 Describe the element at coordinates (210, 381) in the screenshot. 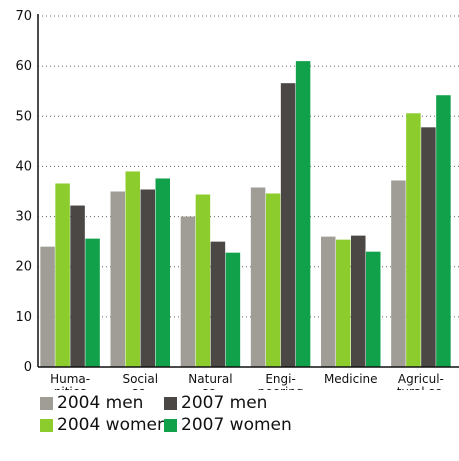

I see `x-category-label: Naturalsc.` at that location.